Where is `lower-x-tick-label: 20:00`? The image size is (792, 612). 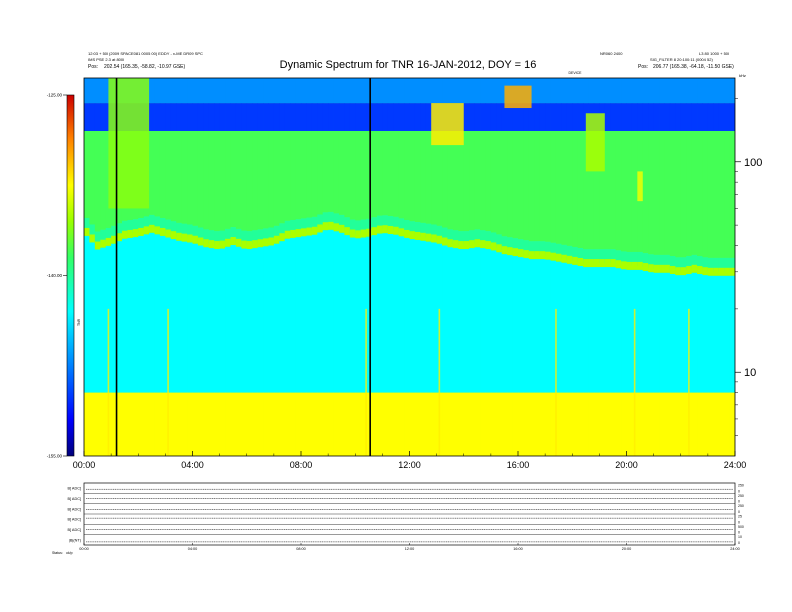 lower-x-tick-label: 20:00 is located at coordinates (627, 549).